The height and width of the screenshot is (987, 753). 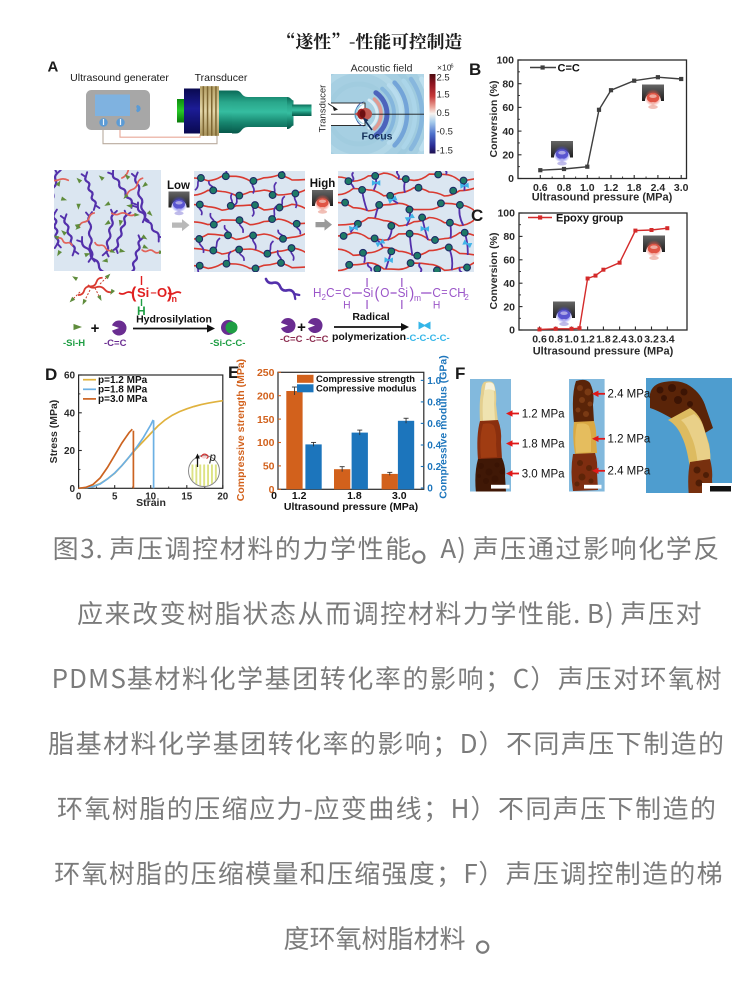 I want to click on svg-text: 150, so click(x=266, y=420).